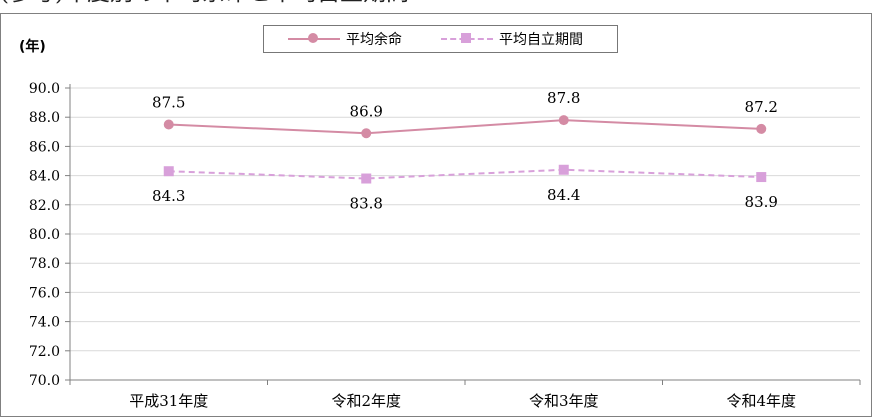  Describe the element at coordinates (44, 352) in the screenshot. I see `y-tick-label: 72.0` at that location.